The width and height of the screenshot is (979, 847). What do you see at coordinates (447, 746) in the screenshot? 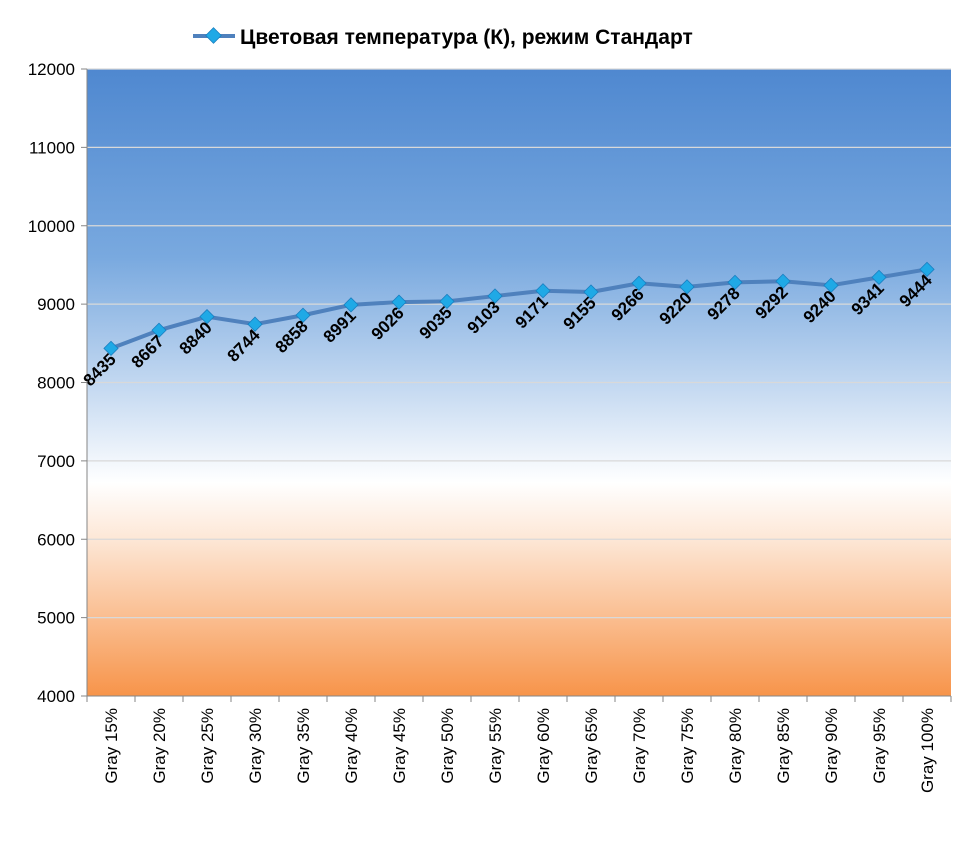
I see `x-tick-label: Gray 50%` at bounding box center [447, 746].